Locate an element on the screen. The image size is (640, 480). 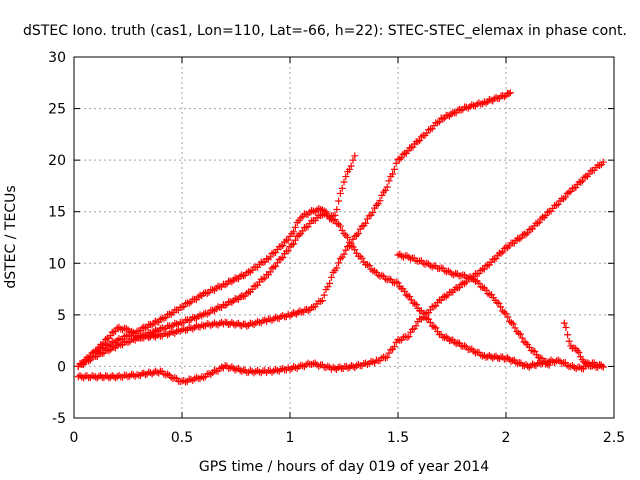
x-tick-label: 2.5 is located at coordinates (614, 438).